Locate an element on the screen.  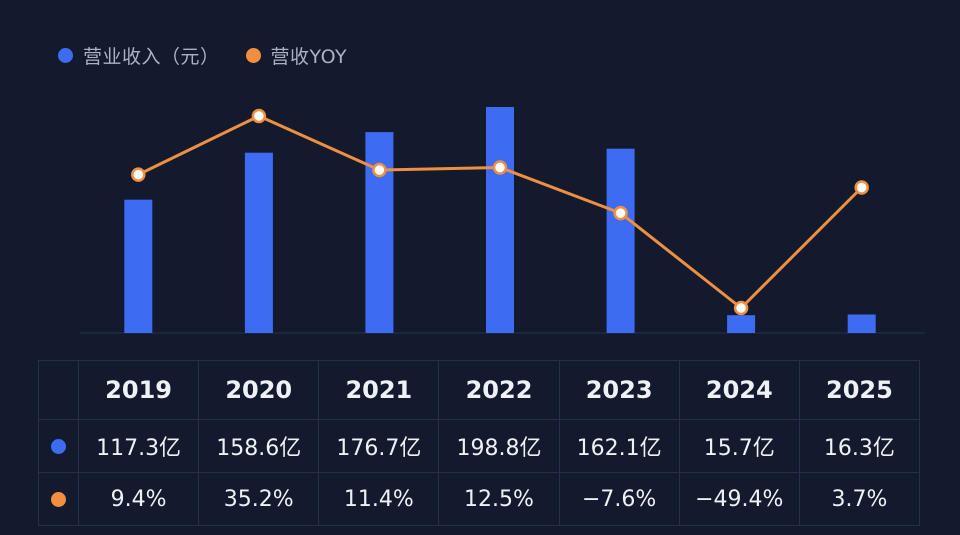
year-cell: 2025 is located at coordinates (859, 390).